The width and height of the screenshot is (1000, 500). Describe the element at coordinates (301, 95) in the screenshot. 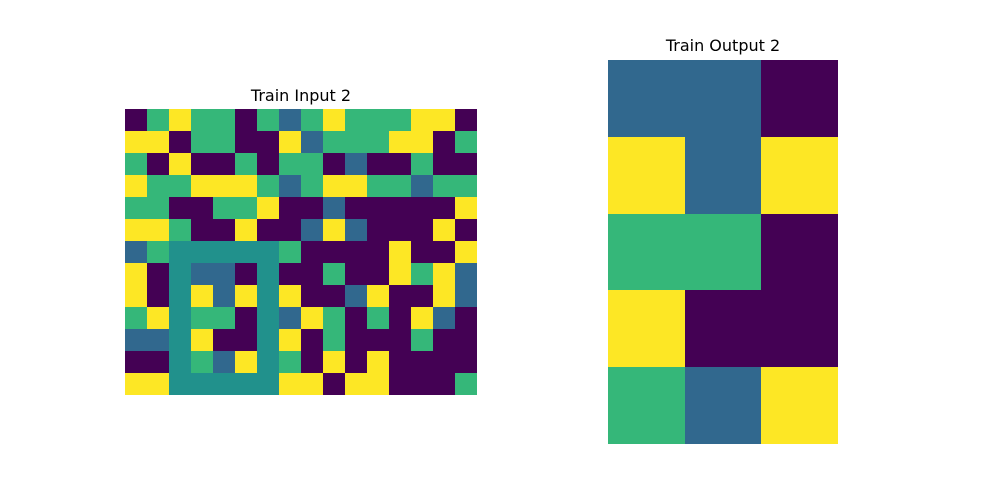

I see `input-grid-title: Train Input 2` at that location.